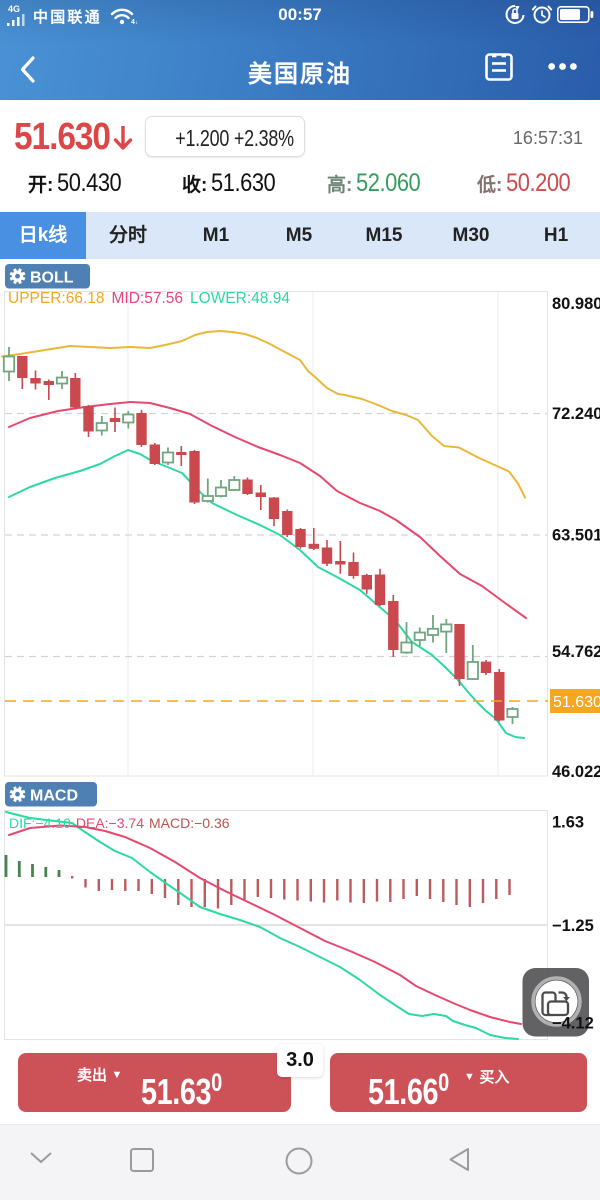 The image size is (600, 1200). What do you see at coordinates (576, 652) in the screenshot?
I see `svg-text: 54.762` at bounding box center [576, 652].